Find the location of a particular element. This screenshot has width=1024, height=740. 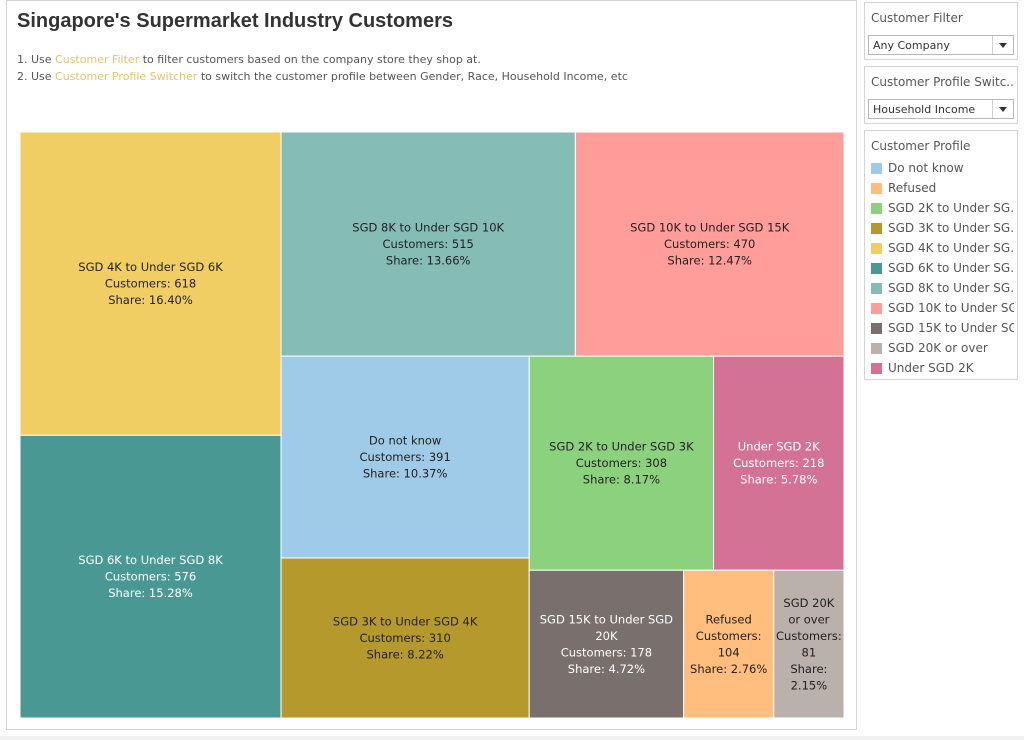

treemap-label: SGD 2K to Under SGD 3K is located at coordinates (621, 447).